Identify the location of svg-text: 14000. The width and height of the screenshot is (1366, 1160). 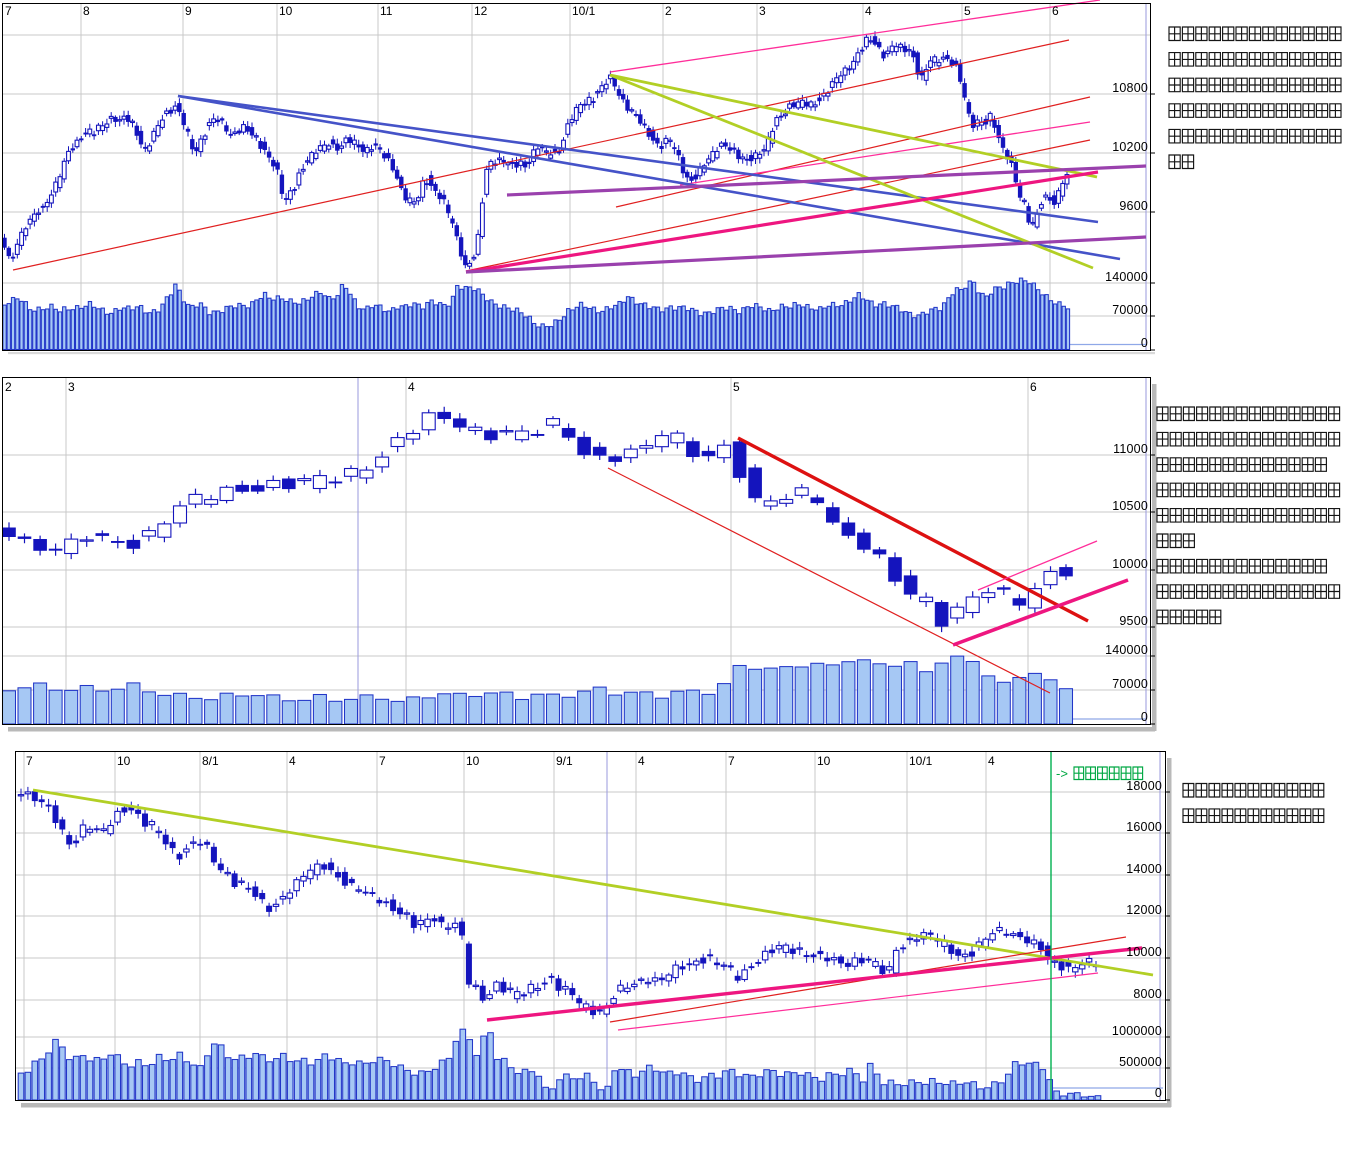
(1144, 869).